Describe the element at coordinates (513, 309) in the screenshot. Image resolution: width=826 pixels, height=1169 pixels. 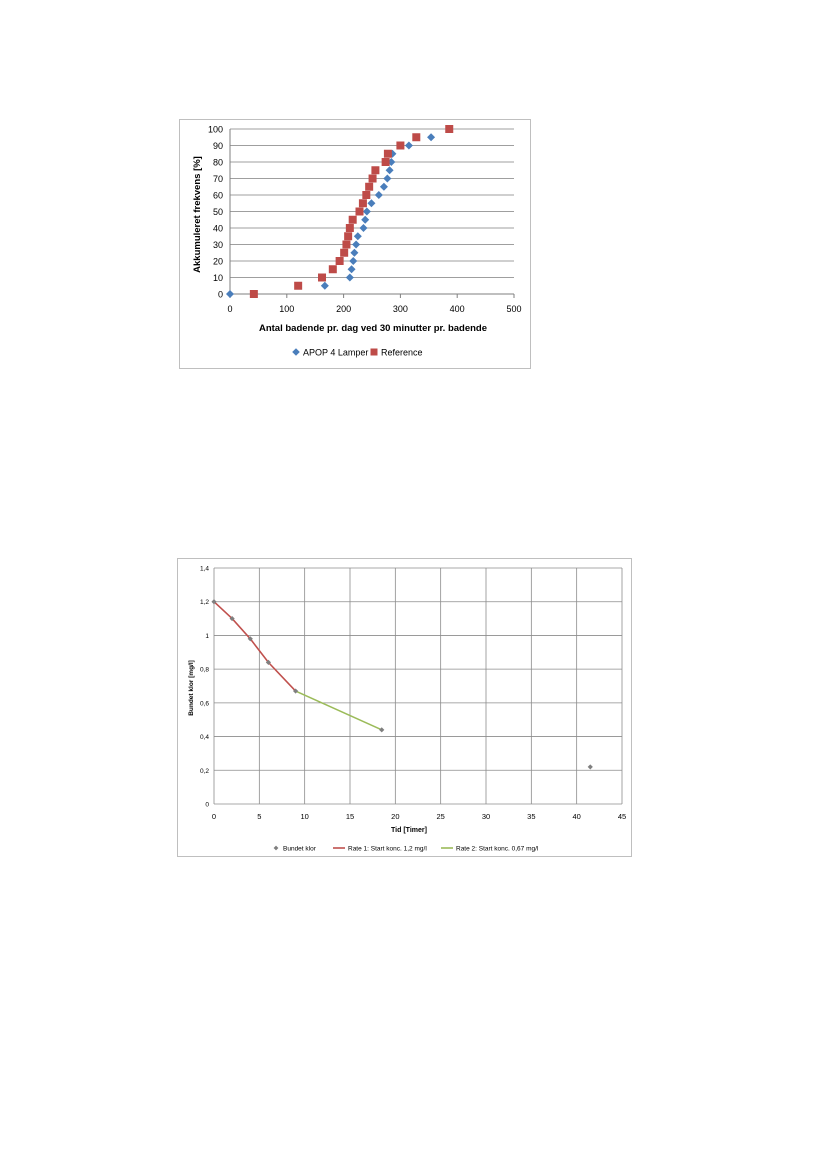
I see `x-tick-label: 500` at that location.